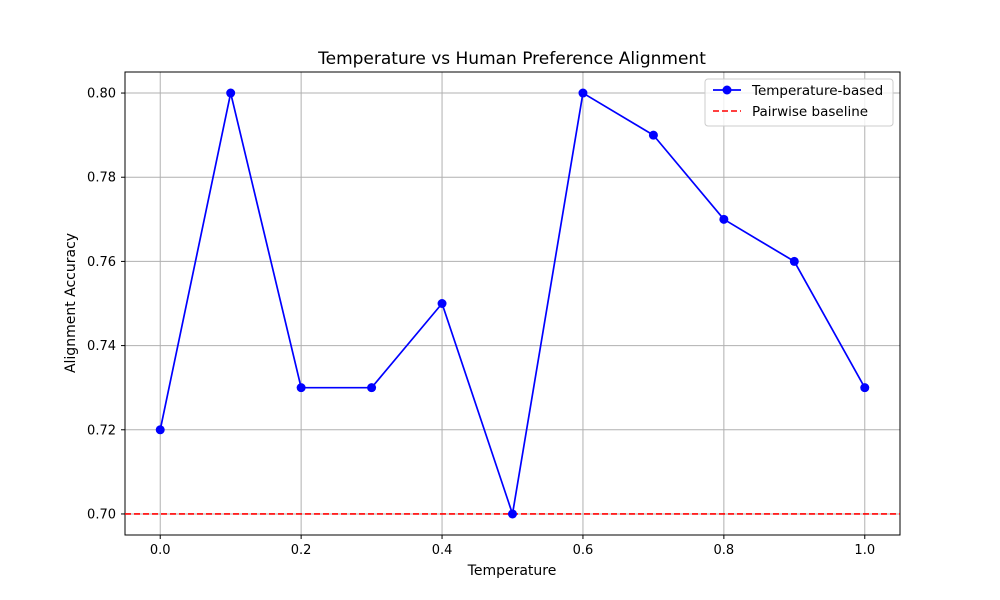 This screenshot has height=600, width=1000. Describe the element at coordinates (101, 514) in the screenshot. I see `y-tick-label-0: 0.70` at that location.